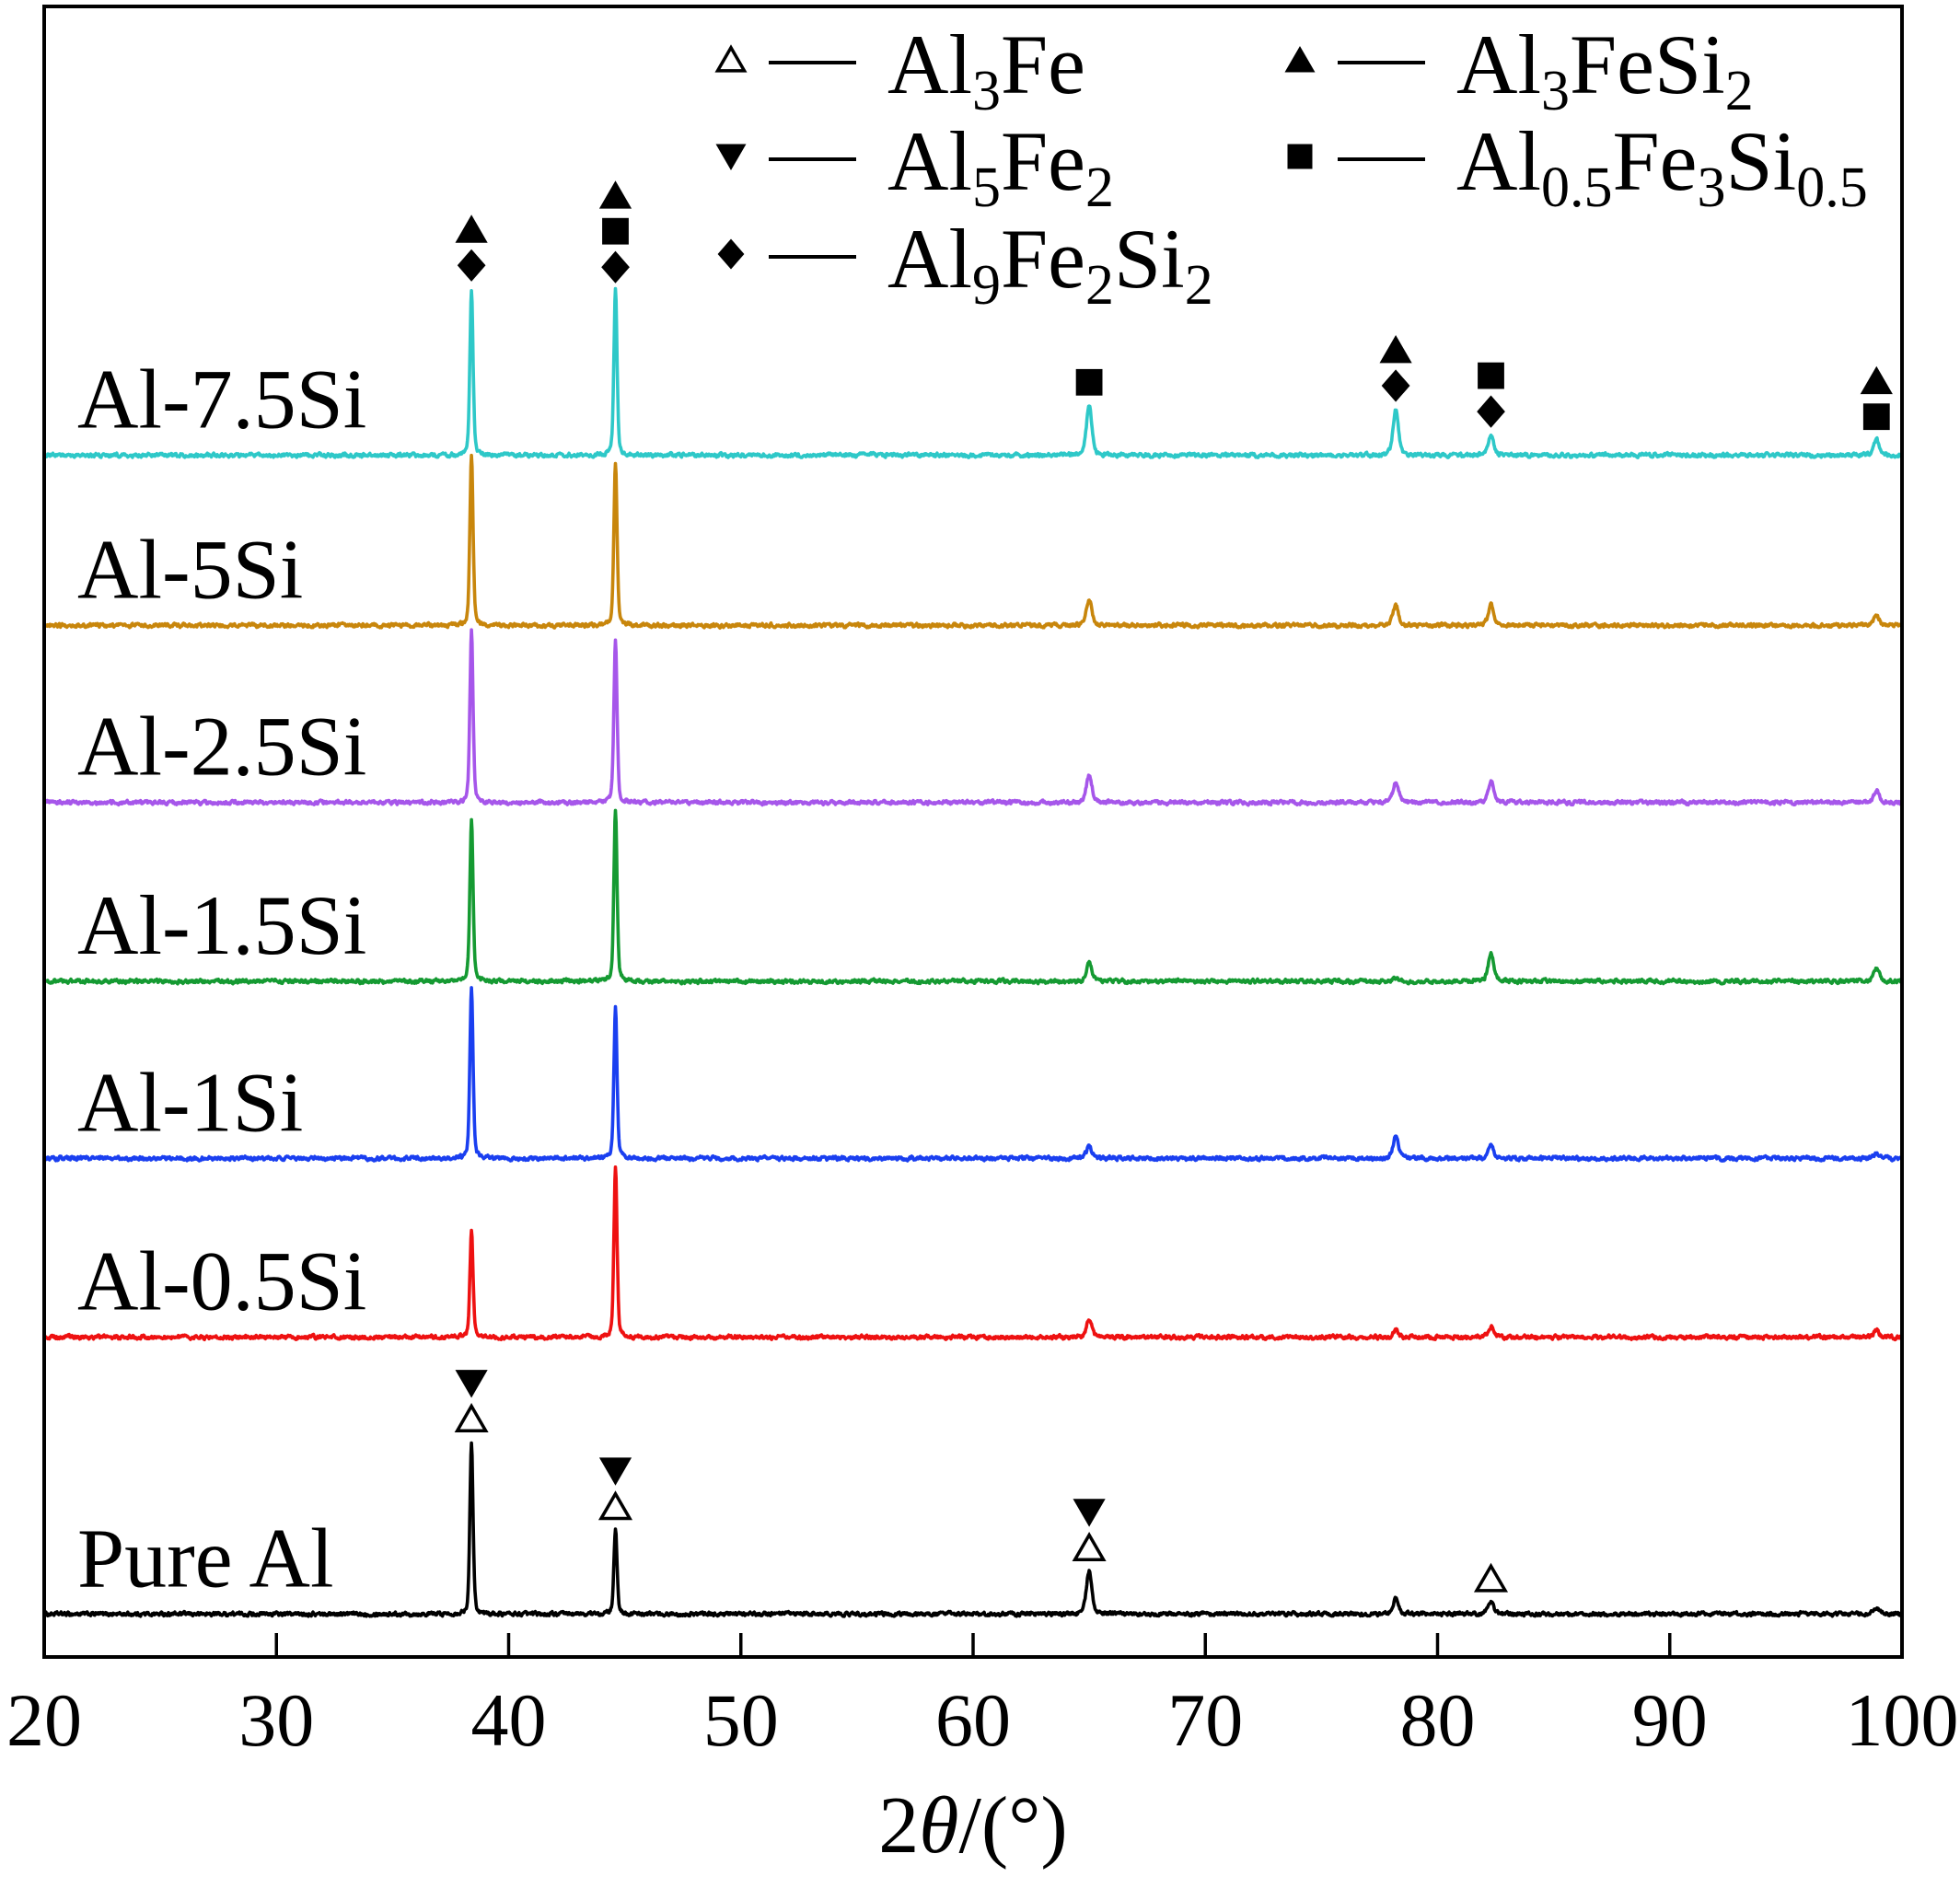 The image size is (1960, 1877). What do you see at coordinates (973, 372) in the screenshot?
I see `trace-al-7-5si` at bounding box center [973, 372].